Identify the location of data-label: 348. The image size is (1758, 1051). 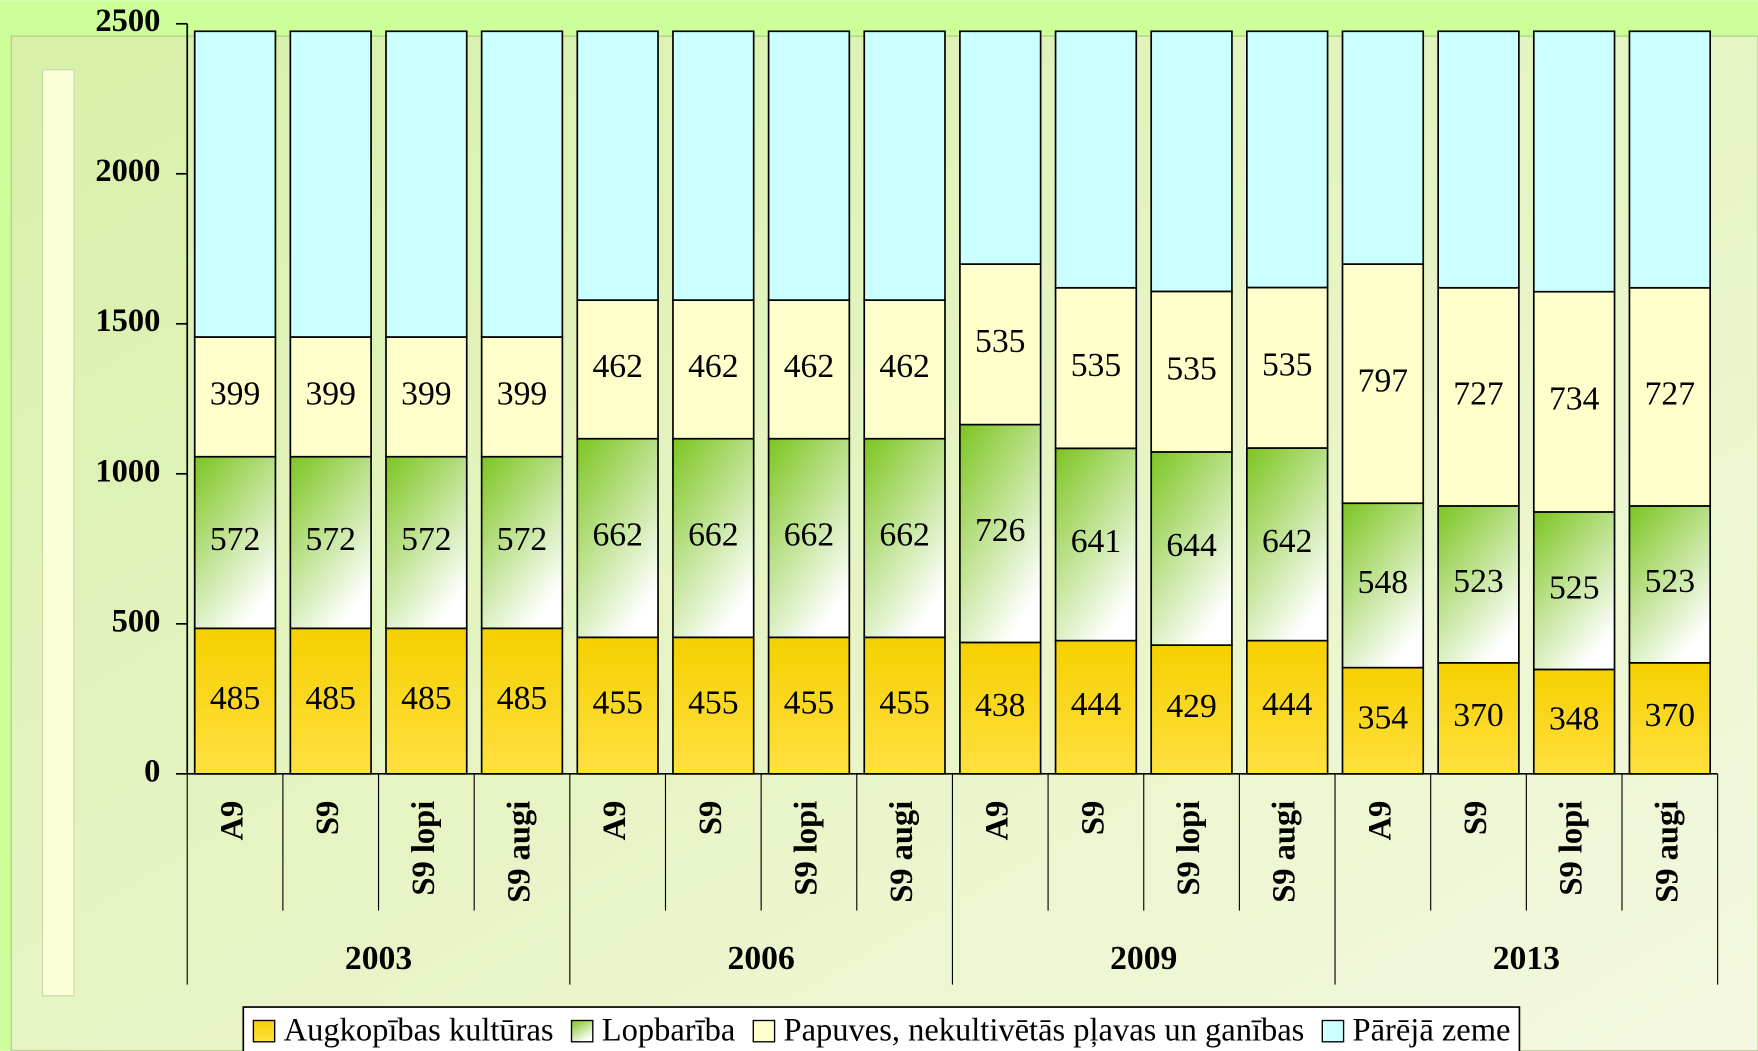
(1574, 718).